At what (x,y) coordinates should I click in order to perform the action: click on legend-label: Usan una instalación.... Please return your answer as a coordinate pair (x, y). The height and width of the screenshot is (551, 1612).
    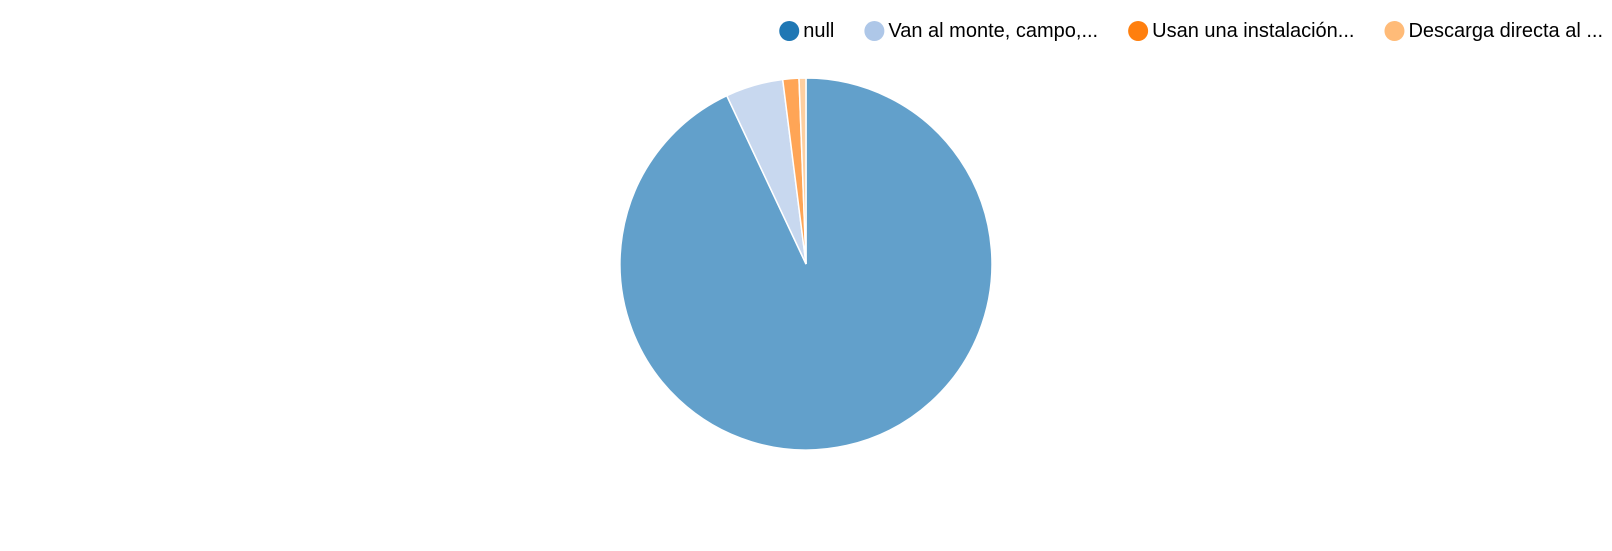
    Looking at the image, I should click on (1253, 31).